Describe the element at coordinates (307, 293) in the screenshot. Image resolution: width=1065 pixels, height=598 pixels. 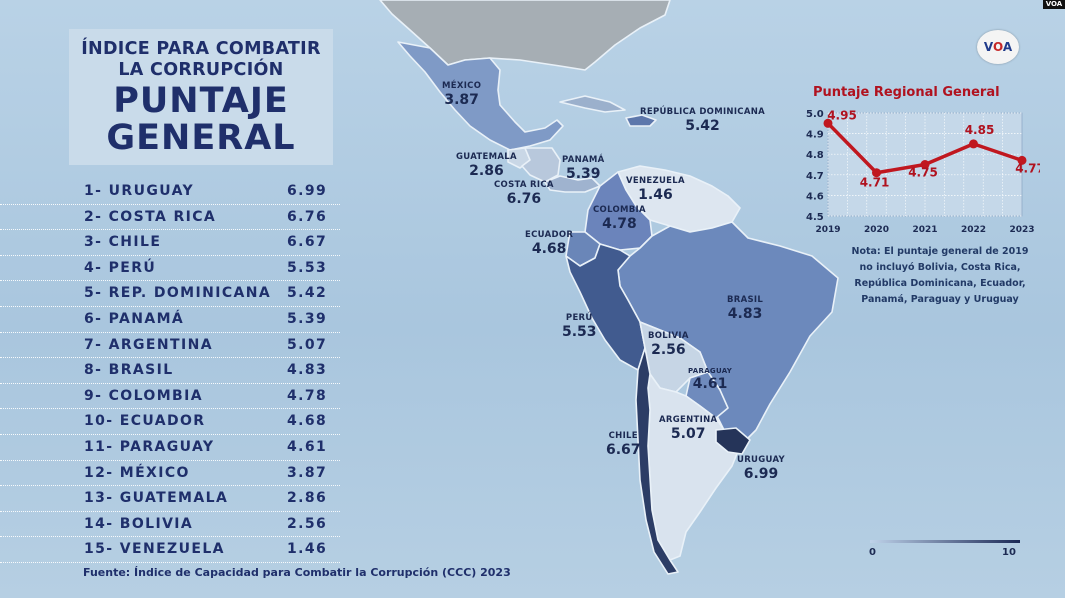
I see `ranking-score: 5.42` at that location.